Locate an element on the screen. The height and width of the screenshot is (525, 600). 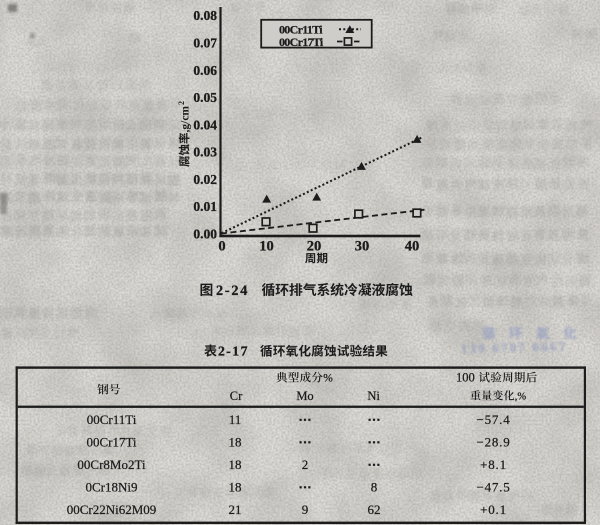
svg-text: 9 is located at coordinates (305, 509).